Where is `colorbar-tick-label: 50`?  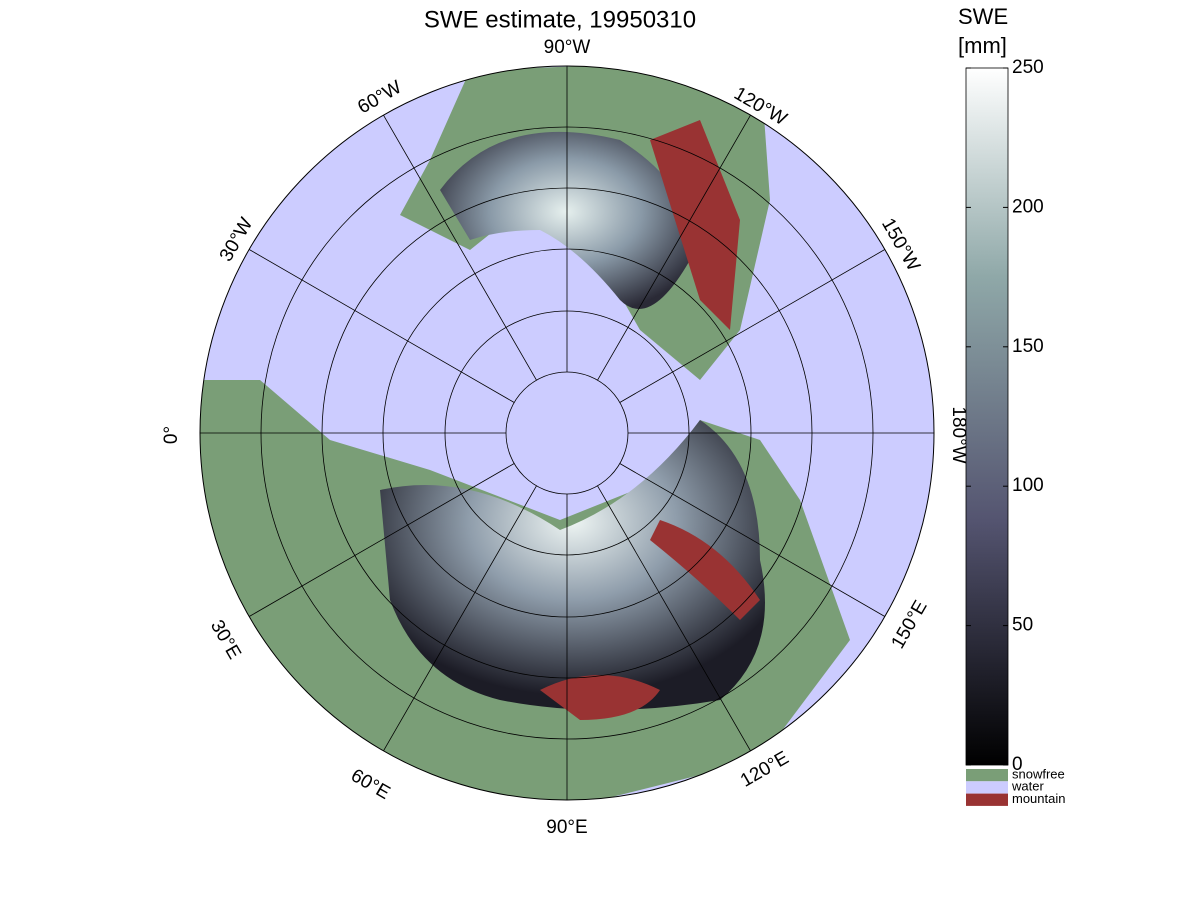 colorbar-tick-label: 50 is located at coordinates (1022, 625).